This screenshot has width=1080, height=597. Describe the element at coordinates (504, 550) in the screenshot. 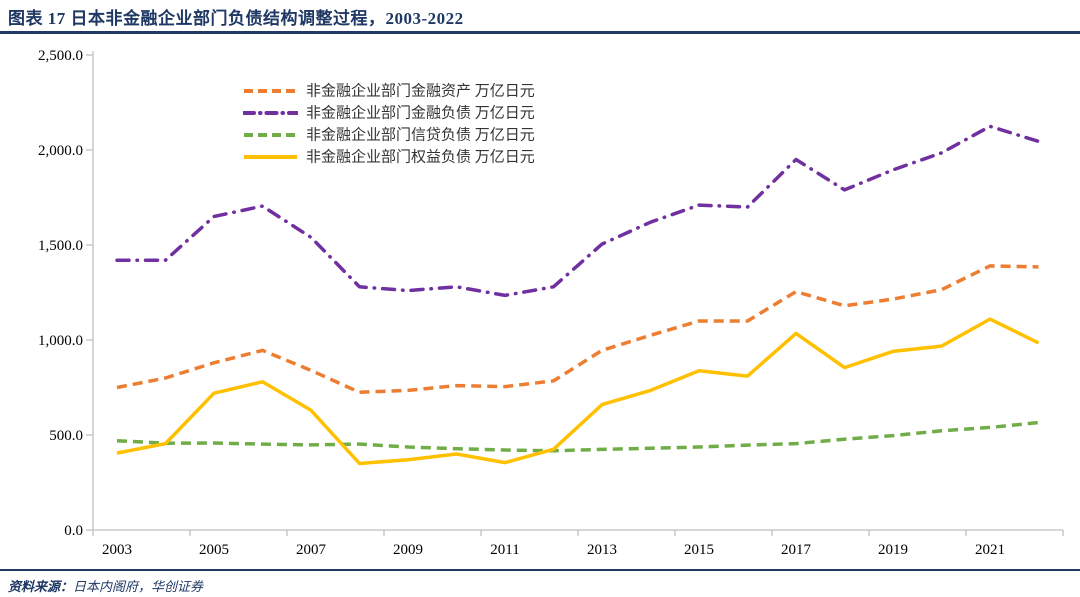

I see `x-axis-label: 2011` at that location.